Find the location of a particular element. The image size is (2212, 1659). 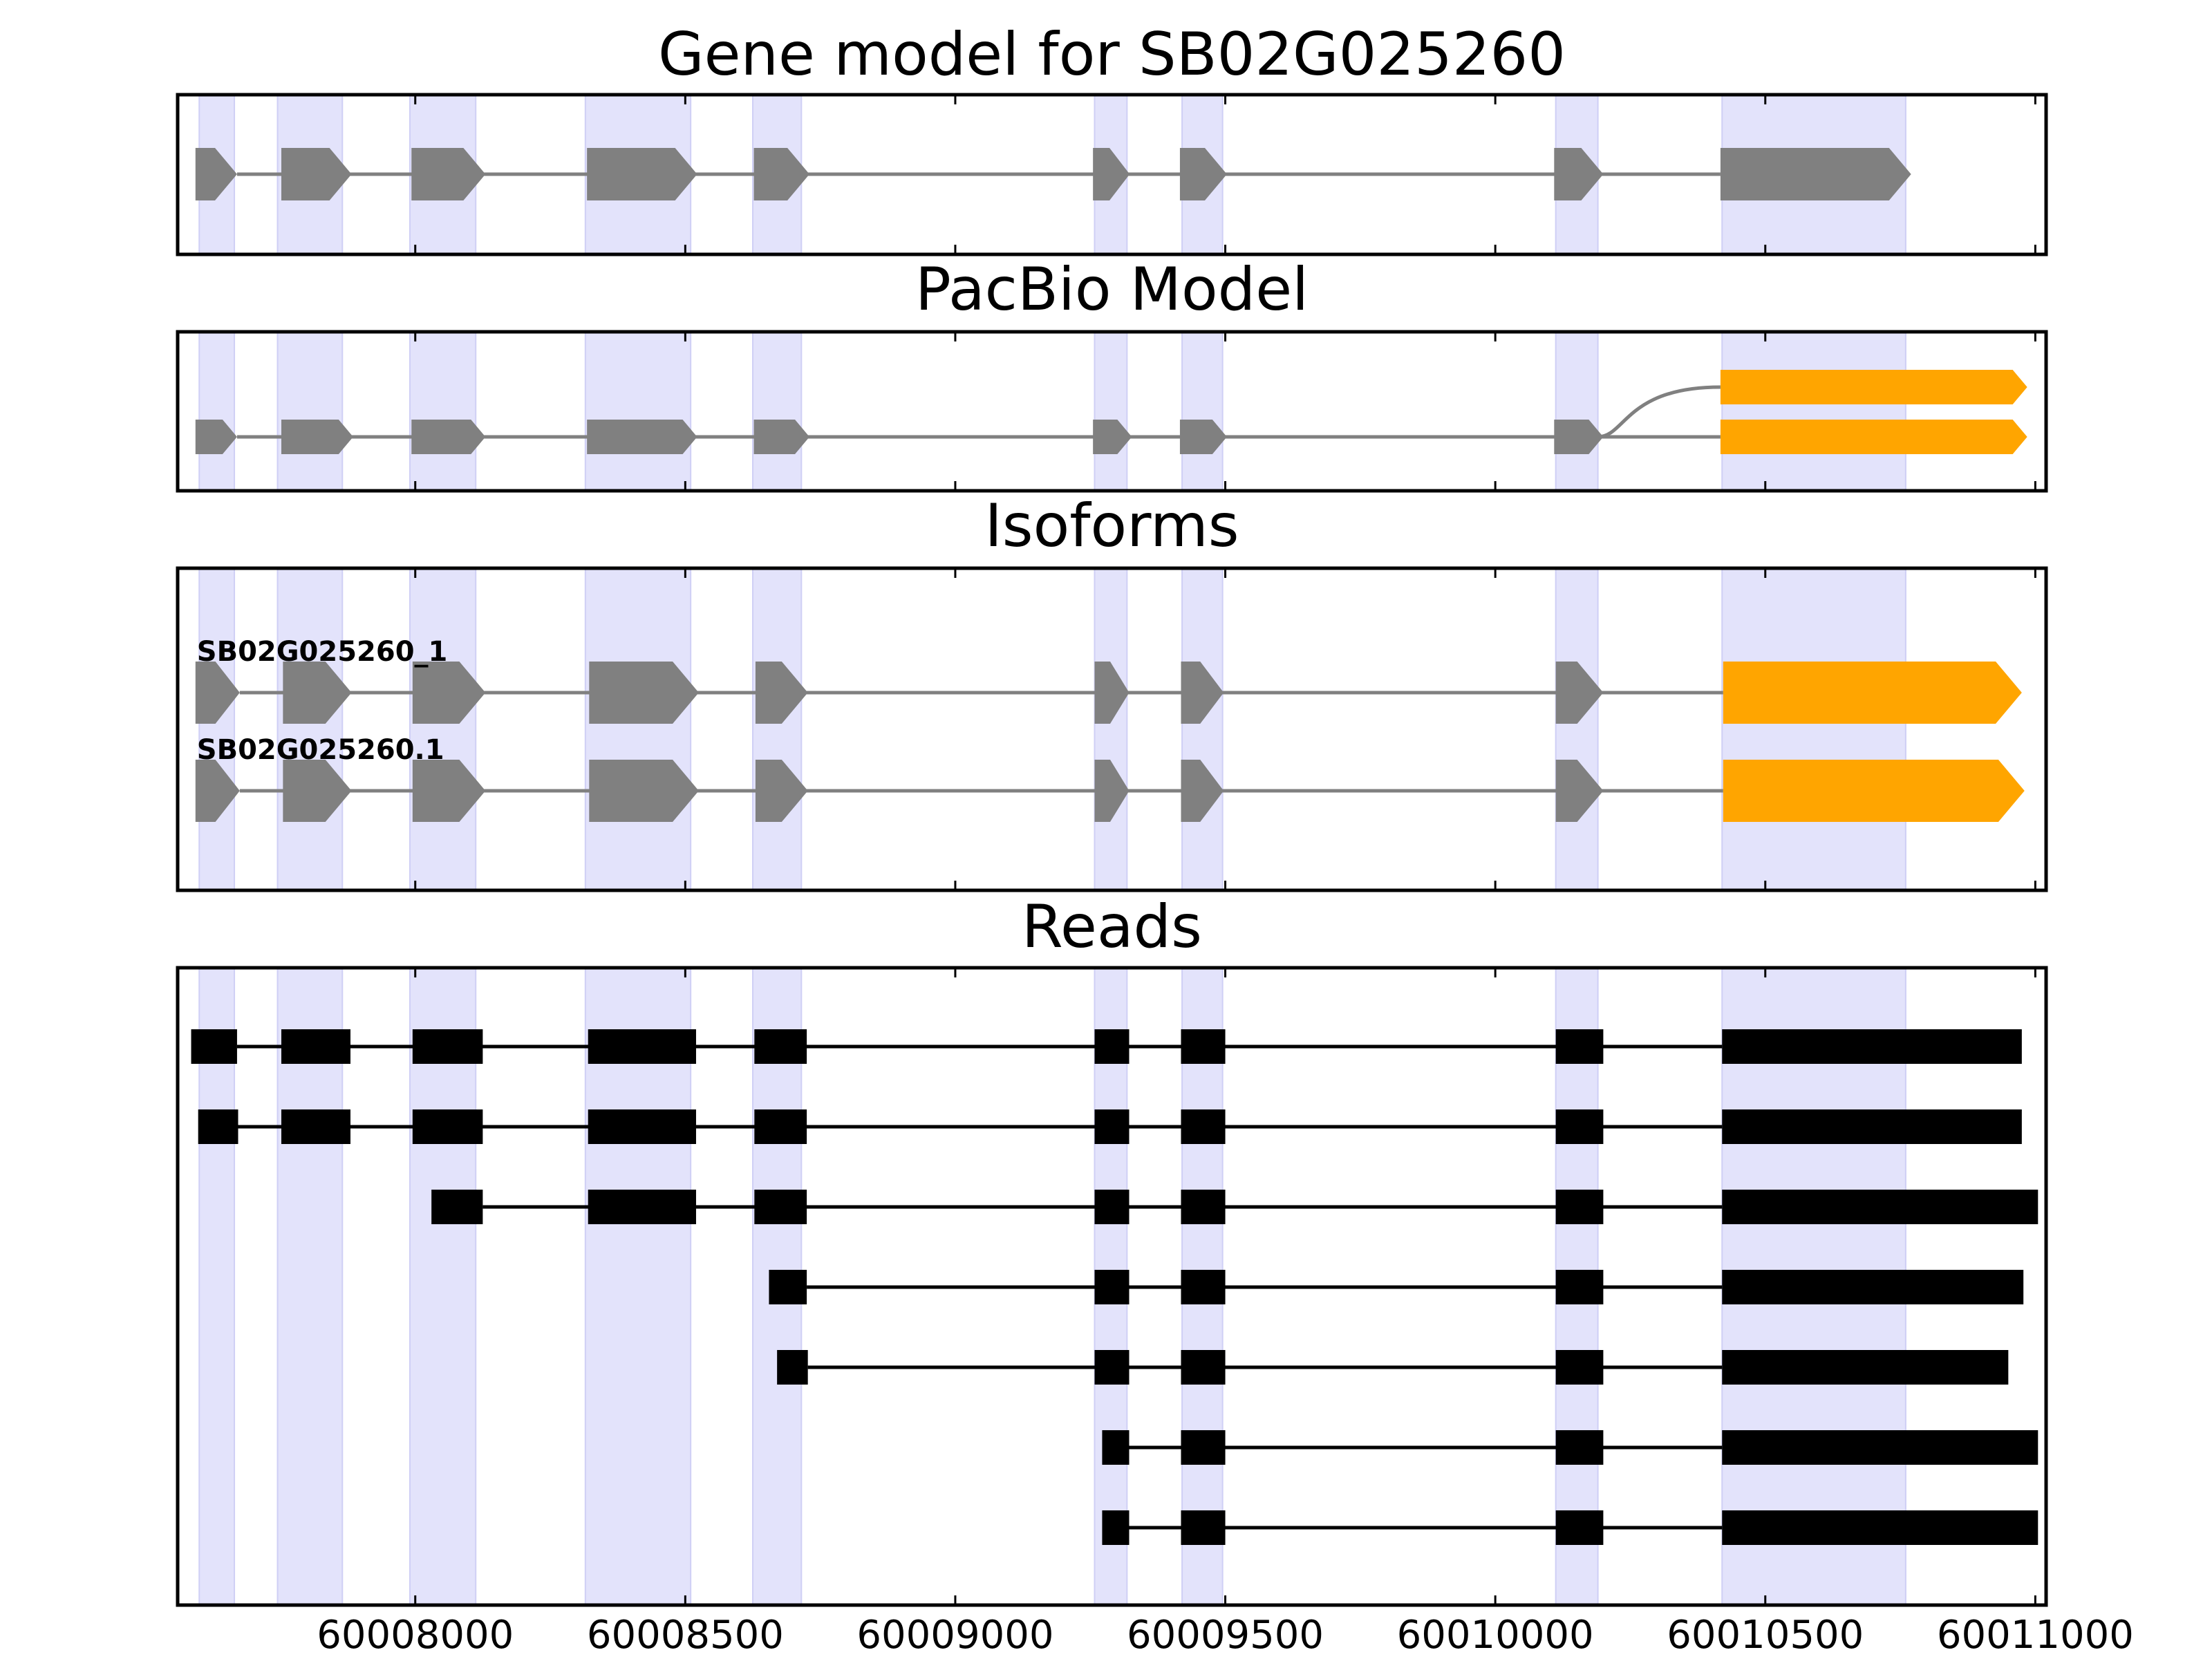

transcript-row: SB02G025260.1 is located at coordinates (1110, 778).